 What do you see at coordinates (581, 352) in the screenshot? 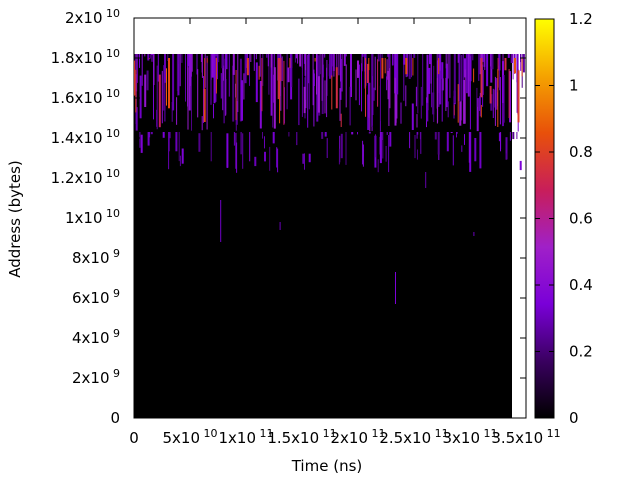
I see `colorbar-tick-label: 0.2` at bounding box center [581, 352].